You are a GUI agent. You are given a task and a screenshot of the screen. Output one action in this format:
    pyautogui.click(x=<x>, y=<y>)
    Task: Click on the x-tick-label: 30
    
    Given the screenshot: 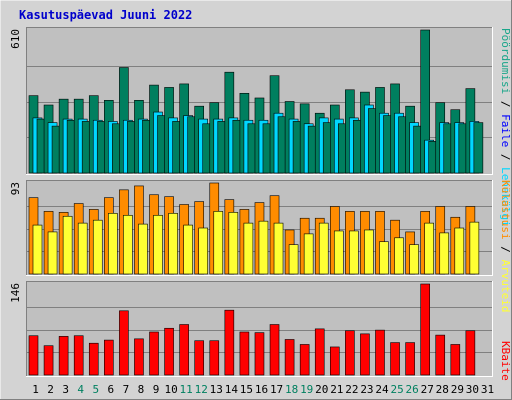 What is the action you would take?
    pyautogui.click(x=472, y=389)
    